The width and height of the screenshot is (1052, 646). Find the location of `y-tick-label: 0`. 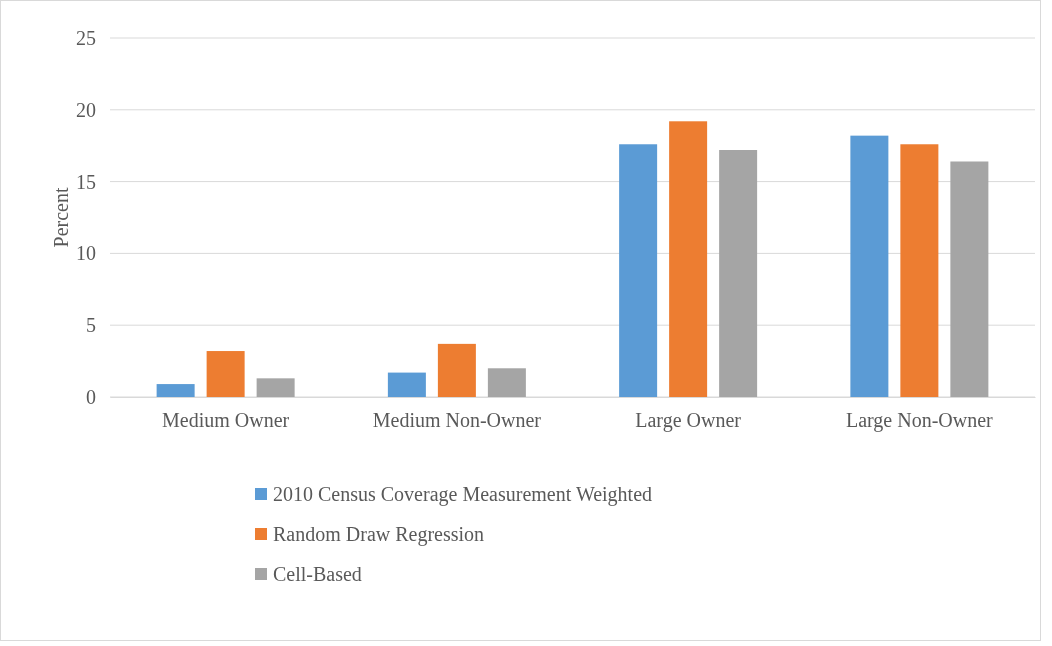

y-tick-label: 0 is located at coordinates (91, 396).